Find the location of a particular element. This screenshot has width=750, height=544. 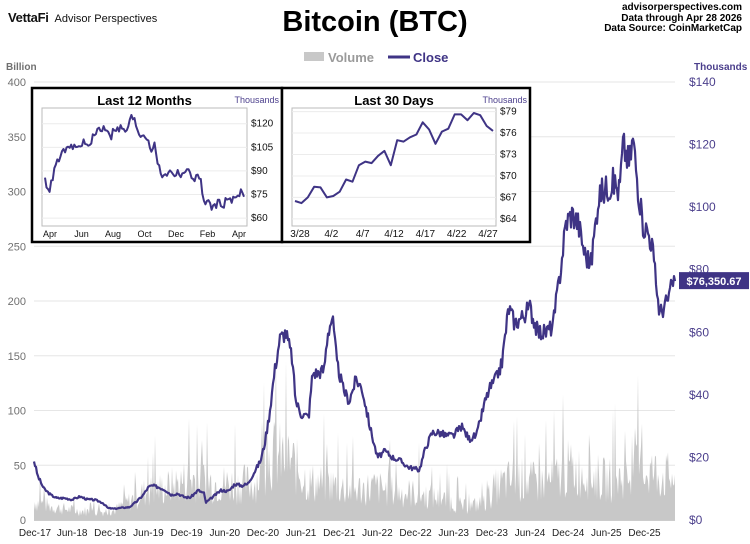

x-tick-label: Jun-22 is located at coordinates (377, 533).